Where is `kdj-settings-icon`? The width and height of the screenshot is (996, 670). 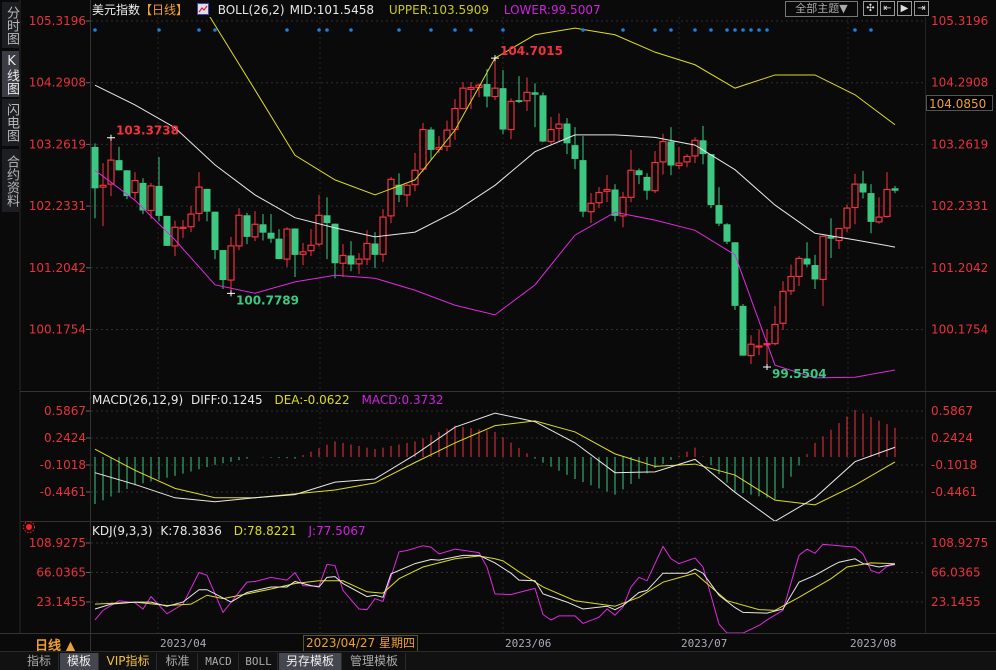 kdj-settings-icon is located at coordinates (29, 527).